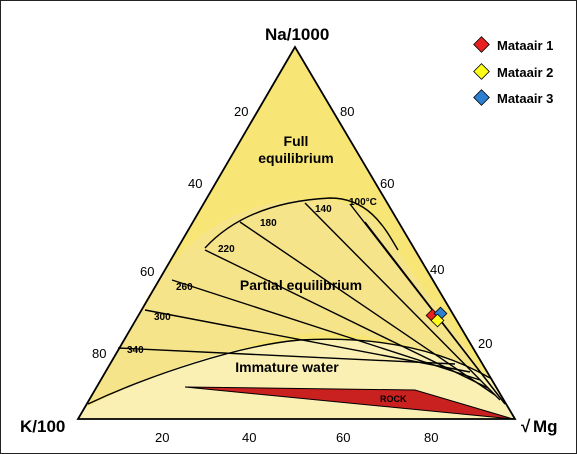 Image resolution: width=577 pixels, height=454 pixels. I want to click on right-tick-80: 80, so click(347, 111).